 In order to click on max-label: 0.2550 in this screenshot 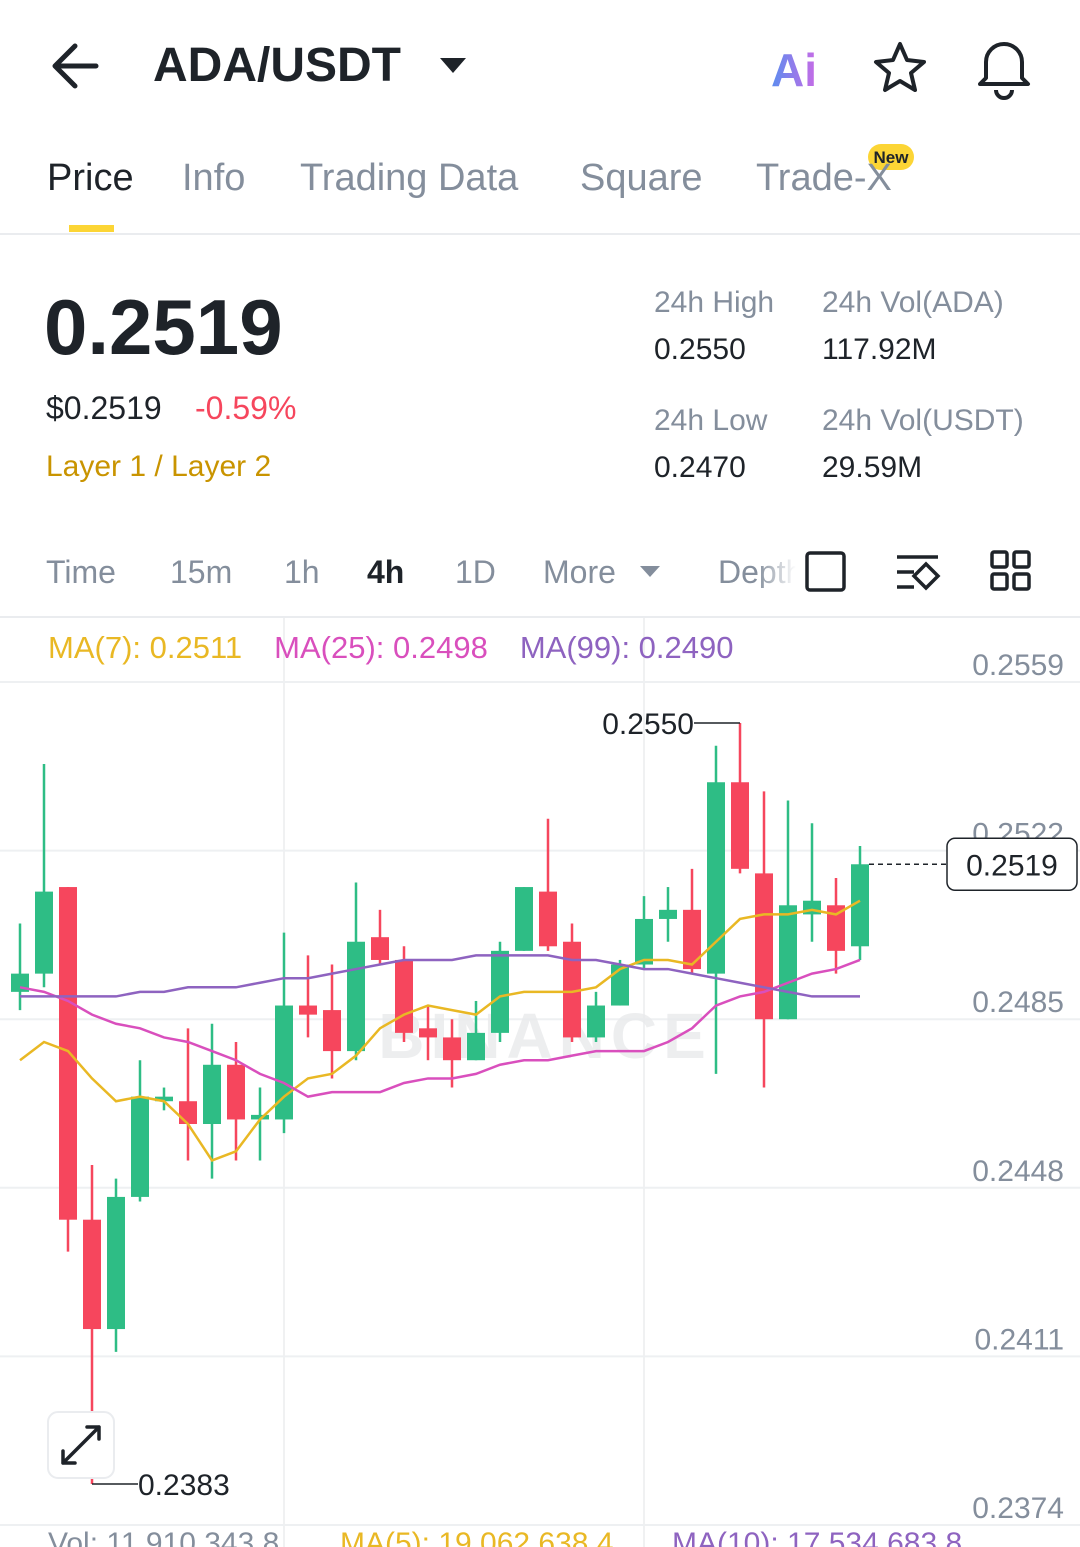, I will do `click(648, 724)`.